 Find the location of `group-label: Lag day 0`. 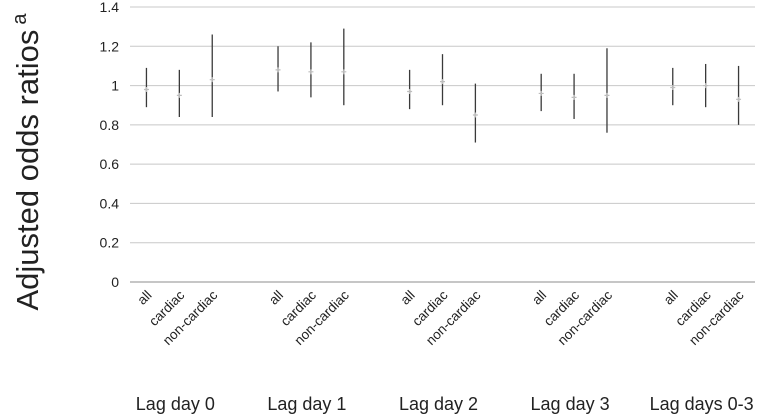

group-label: Lag day 0 is located at coordinates (175, 404).